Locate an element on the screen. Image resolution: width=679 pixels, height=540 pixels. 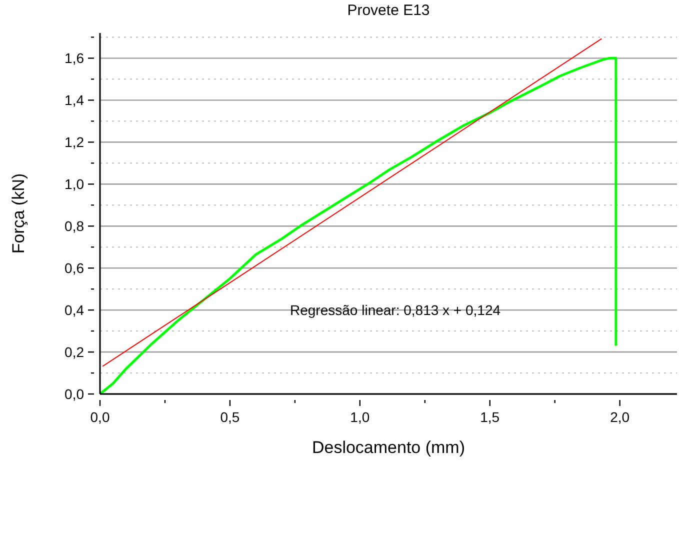
x-tick-label: 0,5 is located at coordinates (230, 417).